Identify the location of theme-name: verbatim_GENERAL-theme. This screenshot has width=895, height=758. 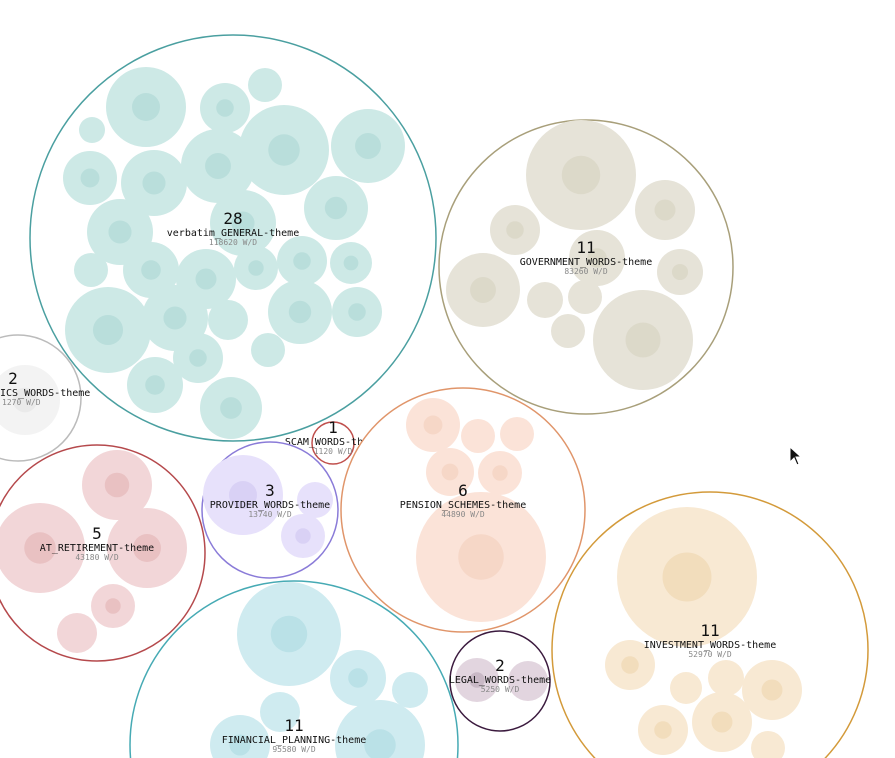
(233, 233).